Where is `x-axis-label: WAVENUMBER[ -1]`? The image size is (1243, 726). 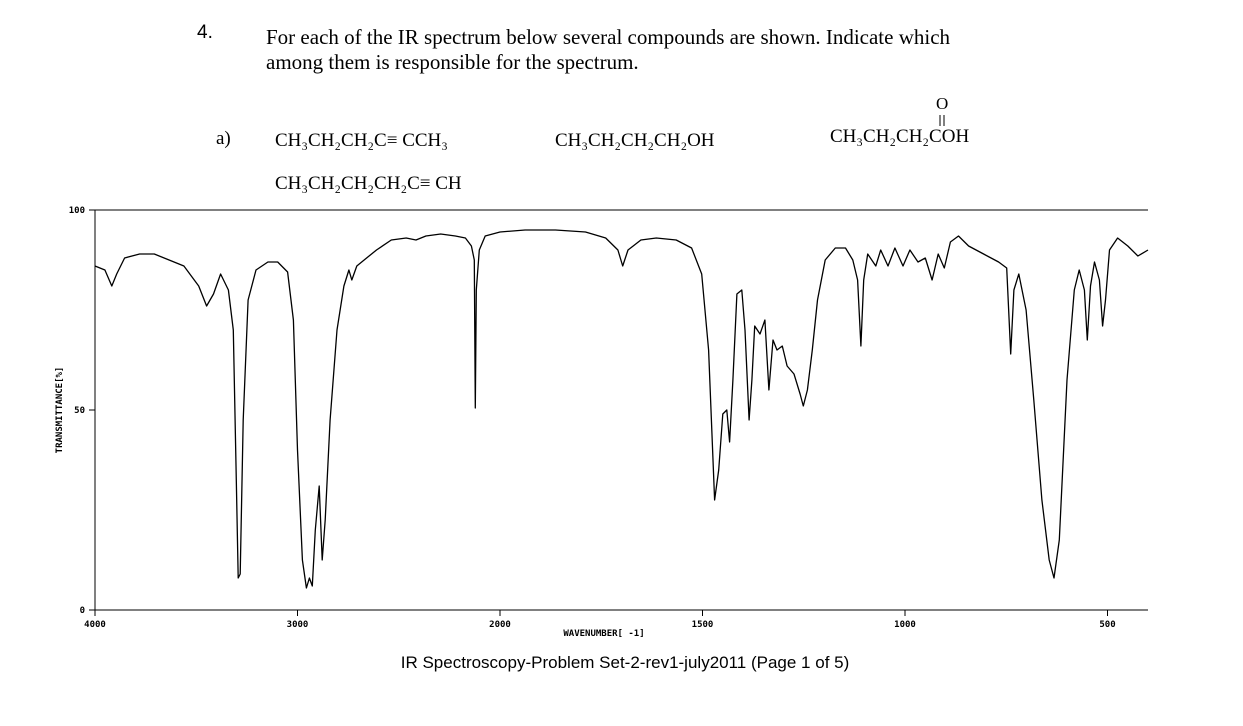
x-axis-label: WAVENUMBER[ -1] is located at coordinates (603, 634).